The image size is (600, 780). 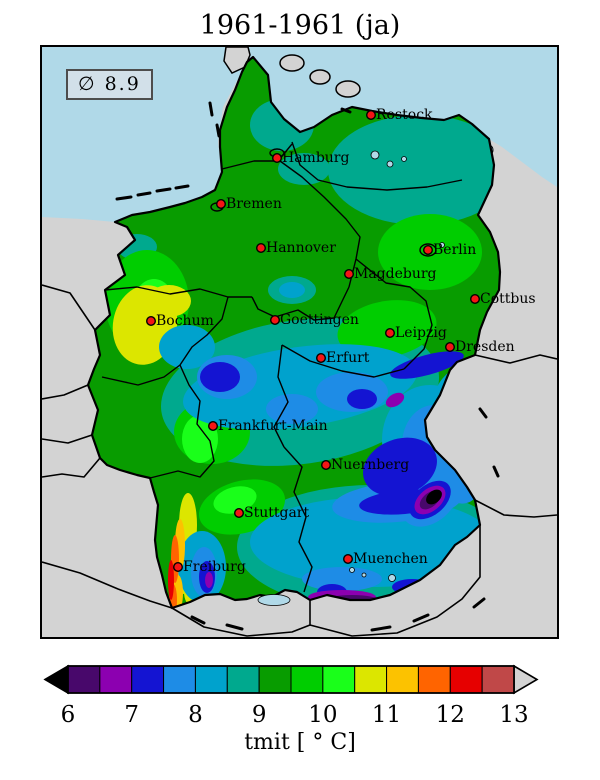 What do you see at coordinates (212, 426) in the screenshot?
I see `city-dot-frankfurt-main` at bounding box center [212, 426].